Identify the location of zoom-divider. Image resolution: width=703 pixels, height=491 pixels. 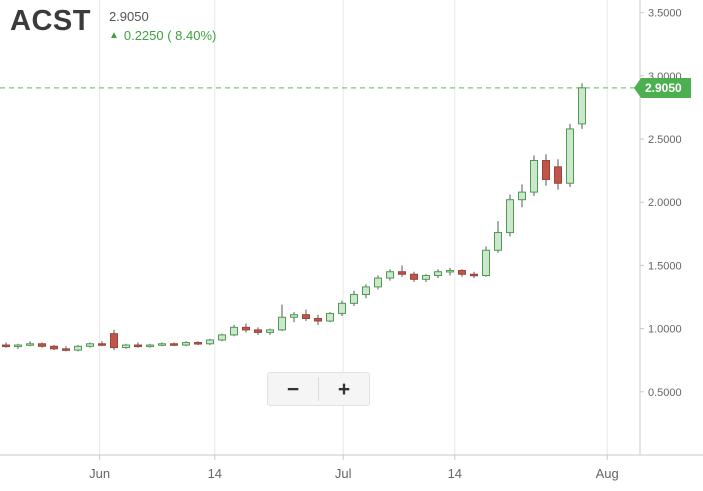
(318, 389).